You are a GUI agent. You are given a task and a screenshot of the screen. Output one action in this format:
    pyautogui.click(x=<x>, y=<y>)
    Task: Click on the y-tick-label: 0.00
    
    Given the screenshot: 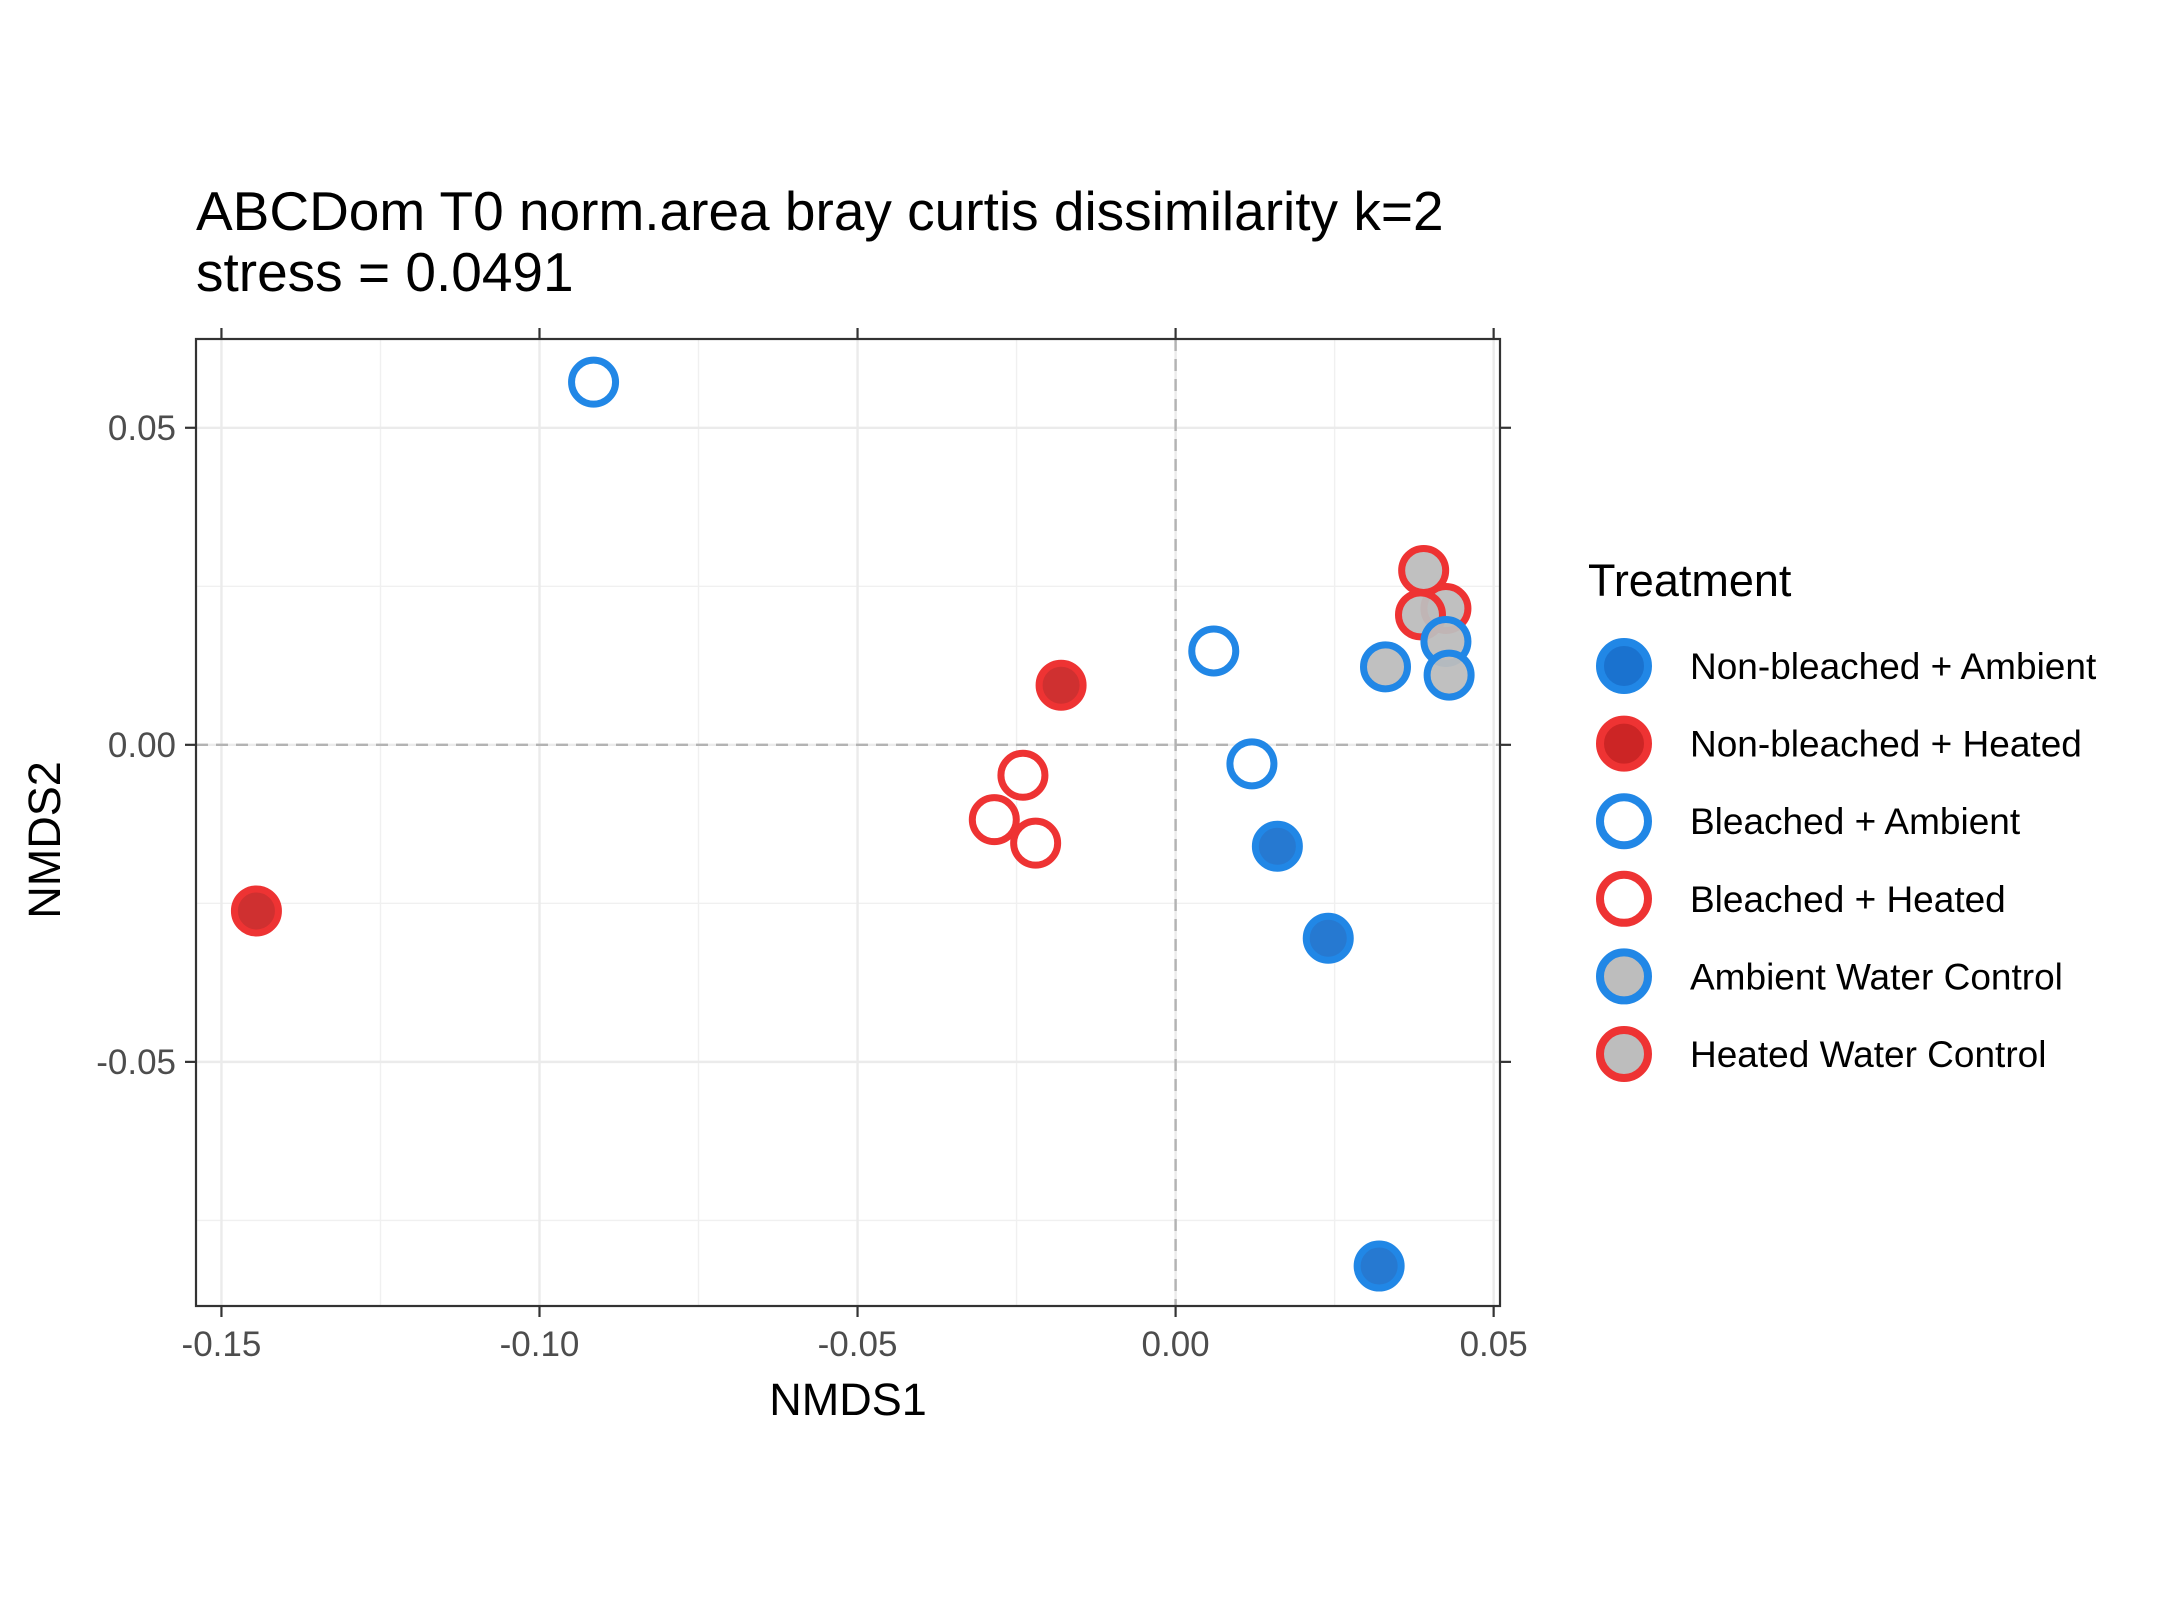 What is the action you would take?
    pyautogui.click(x=142, y=745)
    